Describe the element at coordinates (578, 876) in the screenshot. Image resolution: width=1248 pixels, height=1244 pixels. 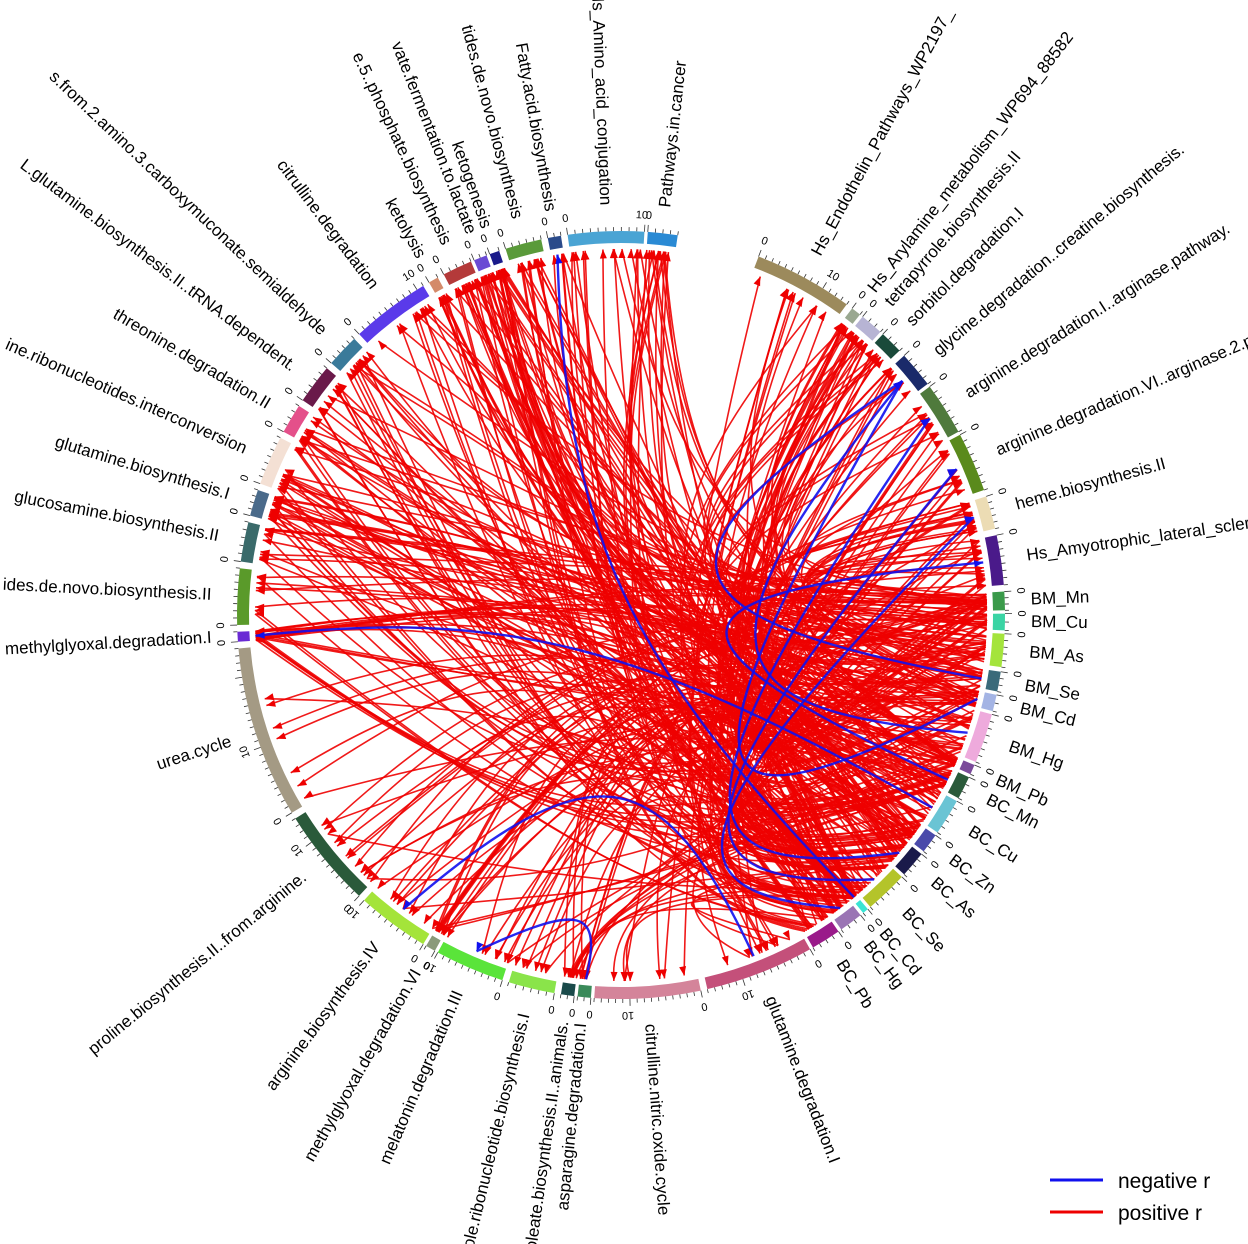
I see `chord-negative` at that location.